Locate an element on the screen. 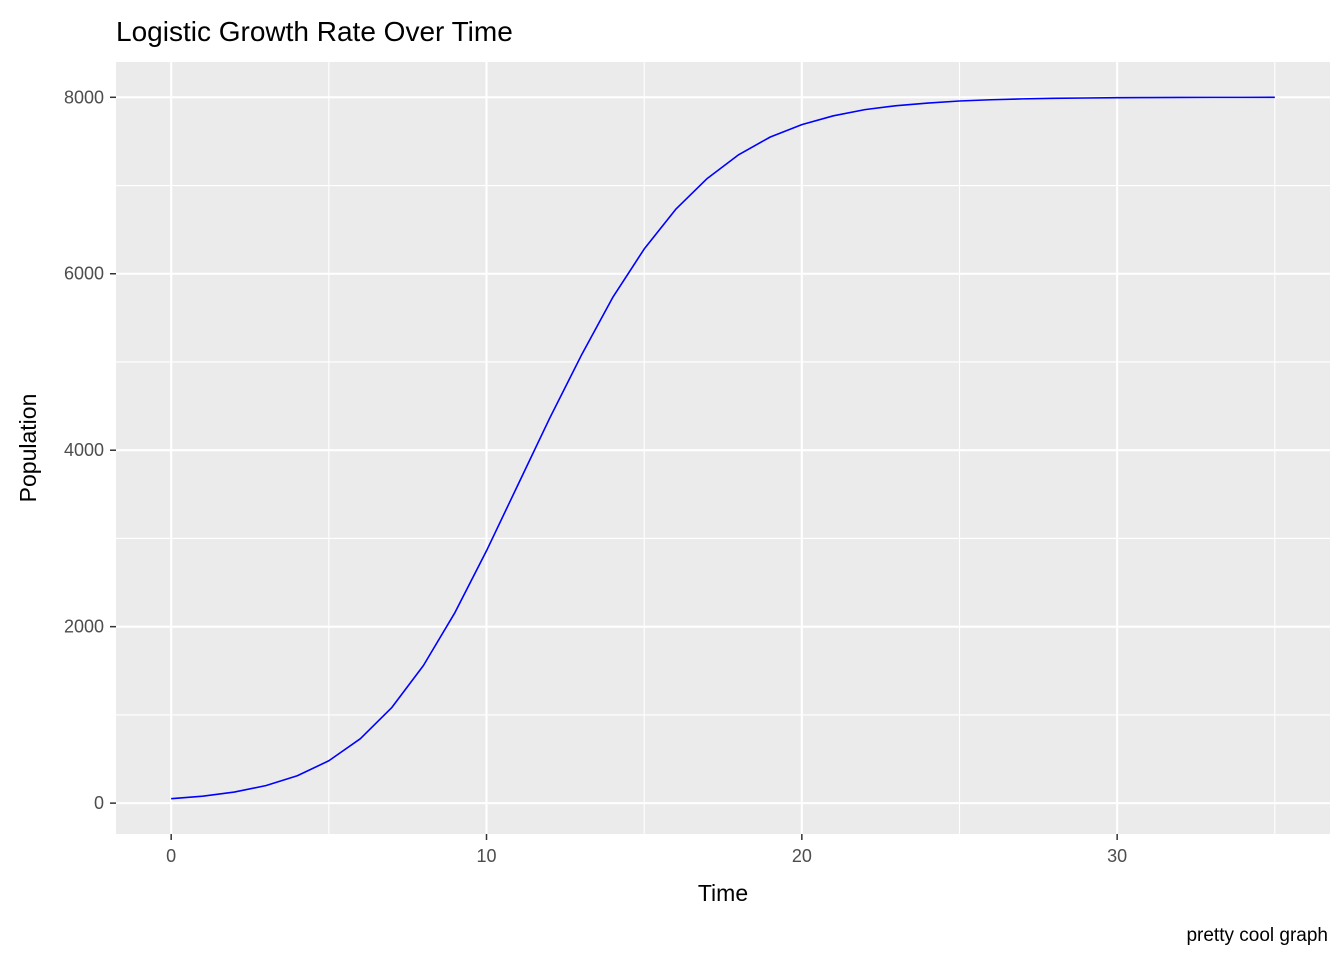  y-tick-label: 0 is located at coordinates (99, 803).